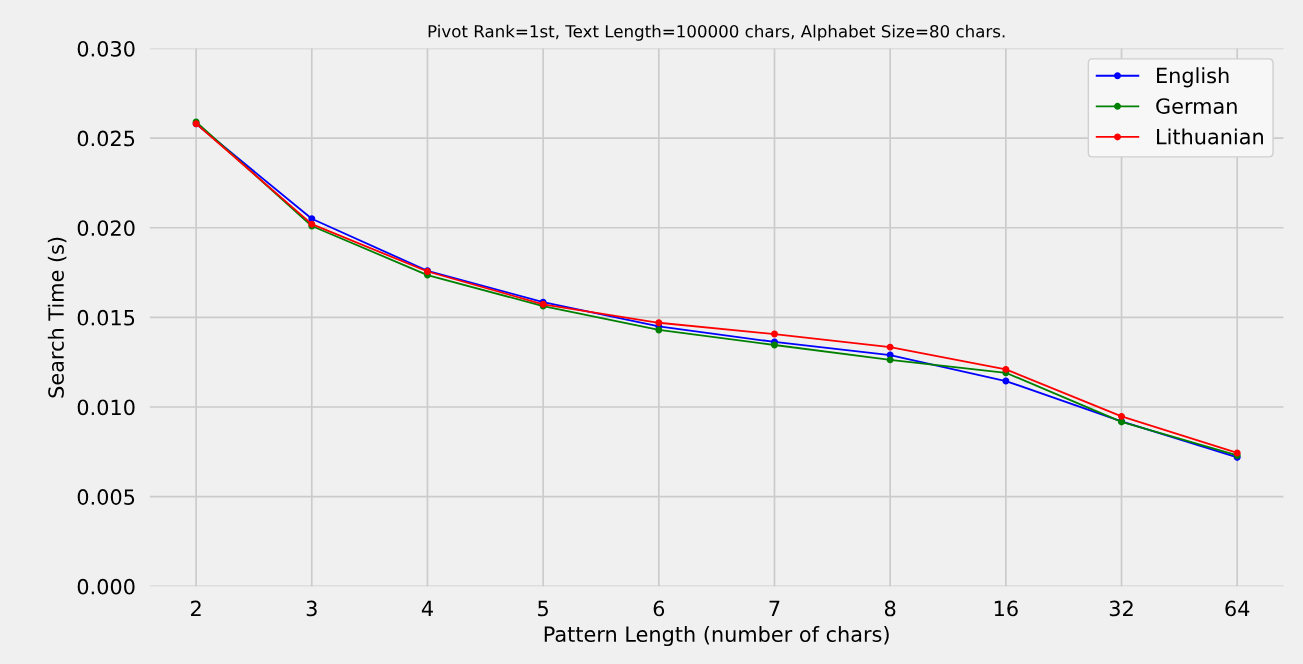 The image size is (1303, 664). I want to click on x-axis-title: Pattern Length (number of chars), so click(716, 636).